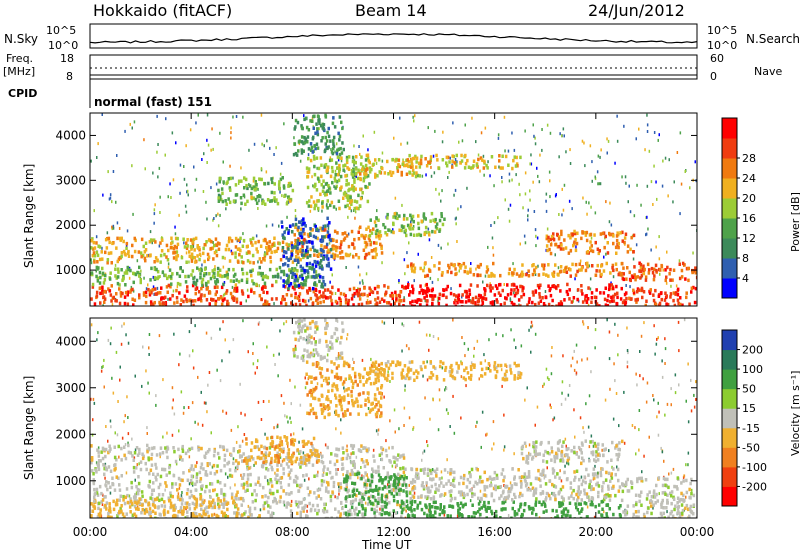 The image size is (800, 554). Describe the element at coordinates (713, 76) in the screenshot. I see `nave-tick-bottom: 0` at that location.